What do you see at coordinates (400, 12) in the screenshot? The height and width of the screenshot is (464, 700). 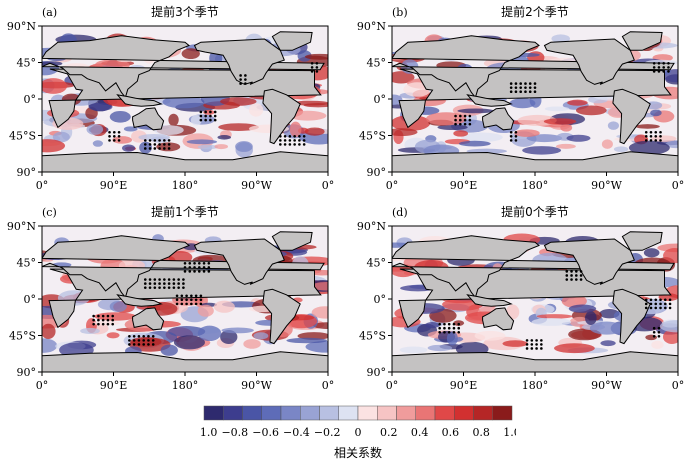 I see `panel-label: (b)` at bounding box center [400, 12].